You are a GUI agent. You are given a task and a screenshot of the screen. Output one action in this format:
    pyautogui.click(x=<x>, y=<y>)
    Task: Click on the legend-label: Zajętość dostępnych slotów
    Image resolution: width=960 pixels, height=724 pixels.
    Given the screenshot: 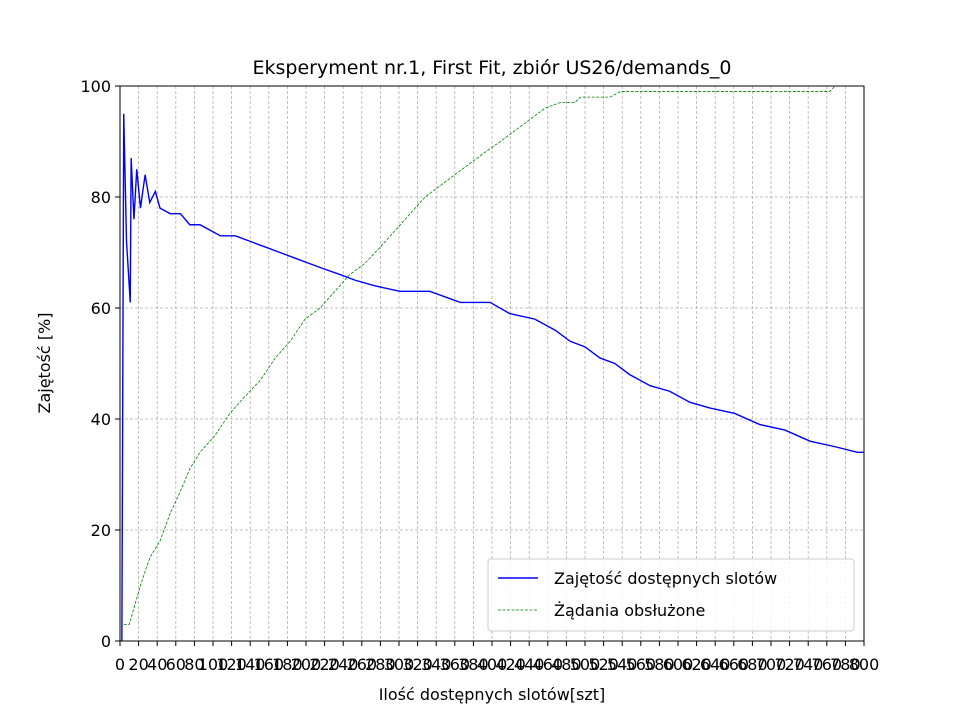 What is the action you would take?
    pyautogui.click(x=665, y=578)
    